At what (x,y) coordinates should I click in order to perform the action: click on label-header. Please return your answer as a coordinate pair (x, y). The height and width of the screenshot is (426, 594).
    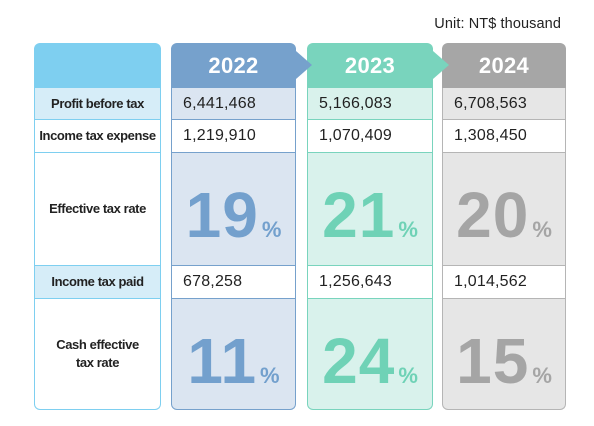
    Looking at the image, I should click on (97, 65).